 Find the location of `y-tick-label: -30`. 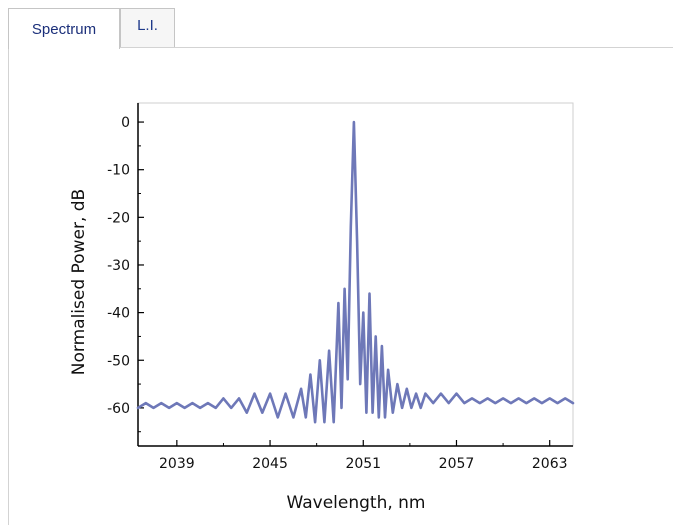

y-tick-label: -30 is located at coordinates (118, 266).